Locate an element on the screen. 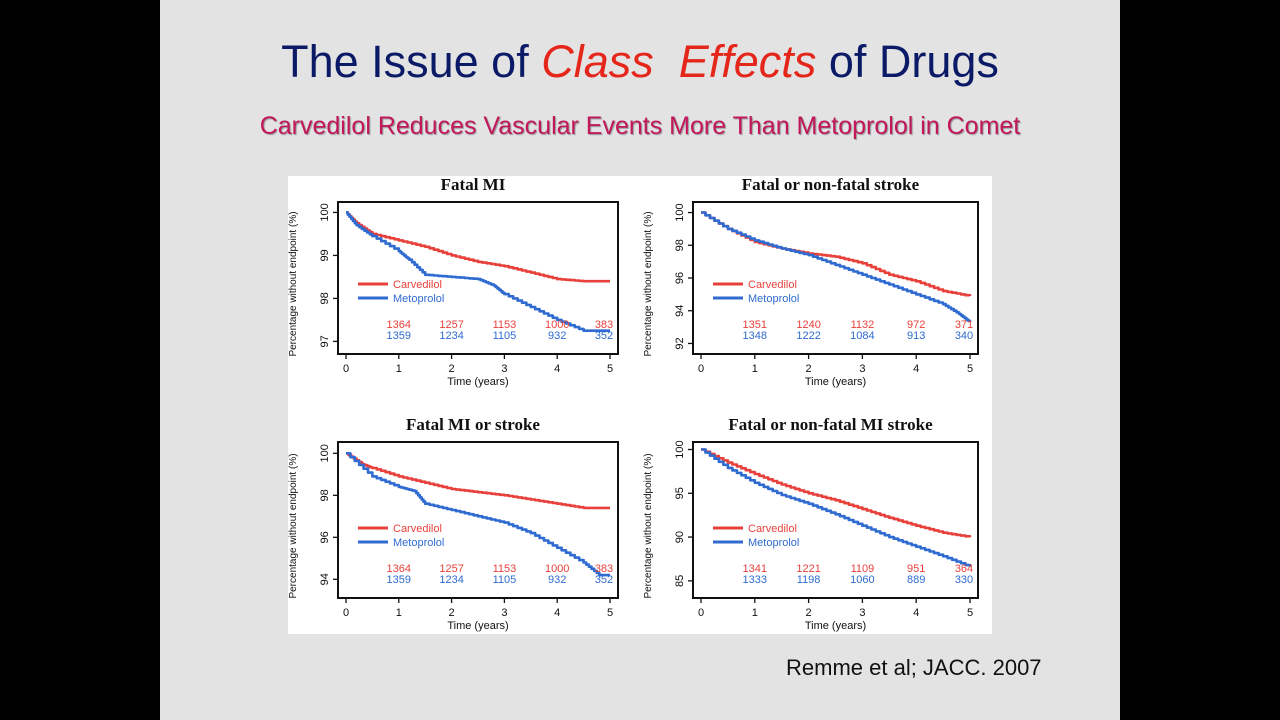 This screenshot has height=720, width=1280. at-risk-metoprolol: 330 is located at coordinates (964, 580).